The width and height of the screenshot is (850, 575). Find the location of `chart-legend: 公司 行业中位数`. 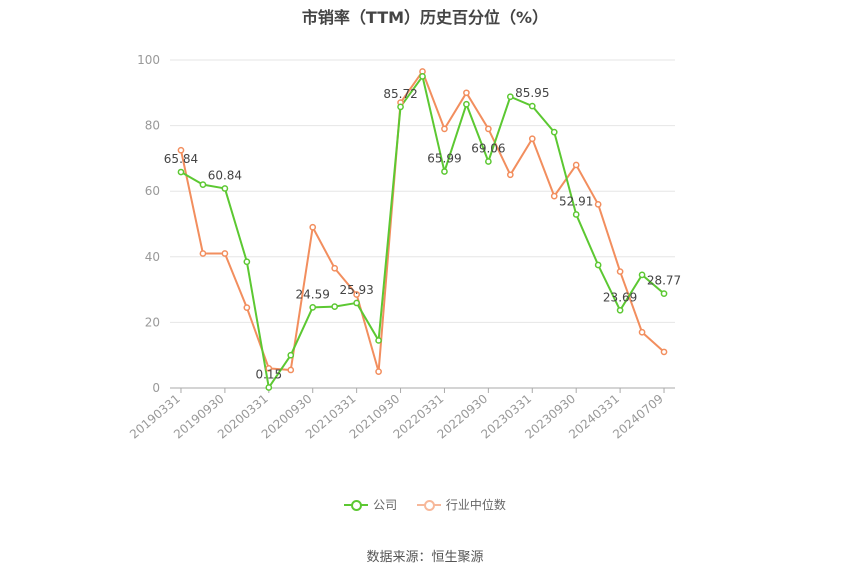

chart-legend: 公司 行业中位数 is located at coordinates (425, 505).